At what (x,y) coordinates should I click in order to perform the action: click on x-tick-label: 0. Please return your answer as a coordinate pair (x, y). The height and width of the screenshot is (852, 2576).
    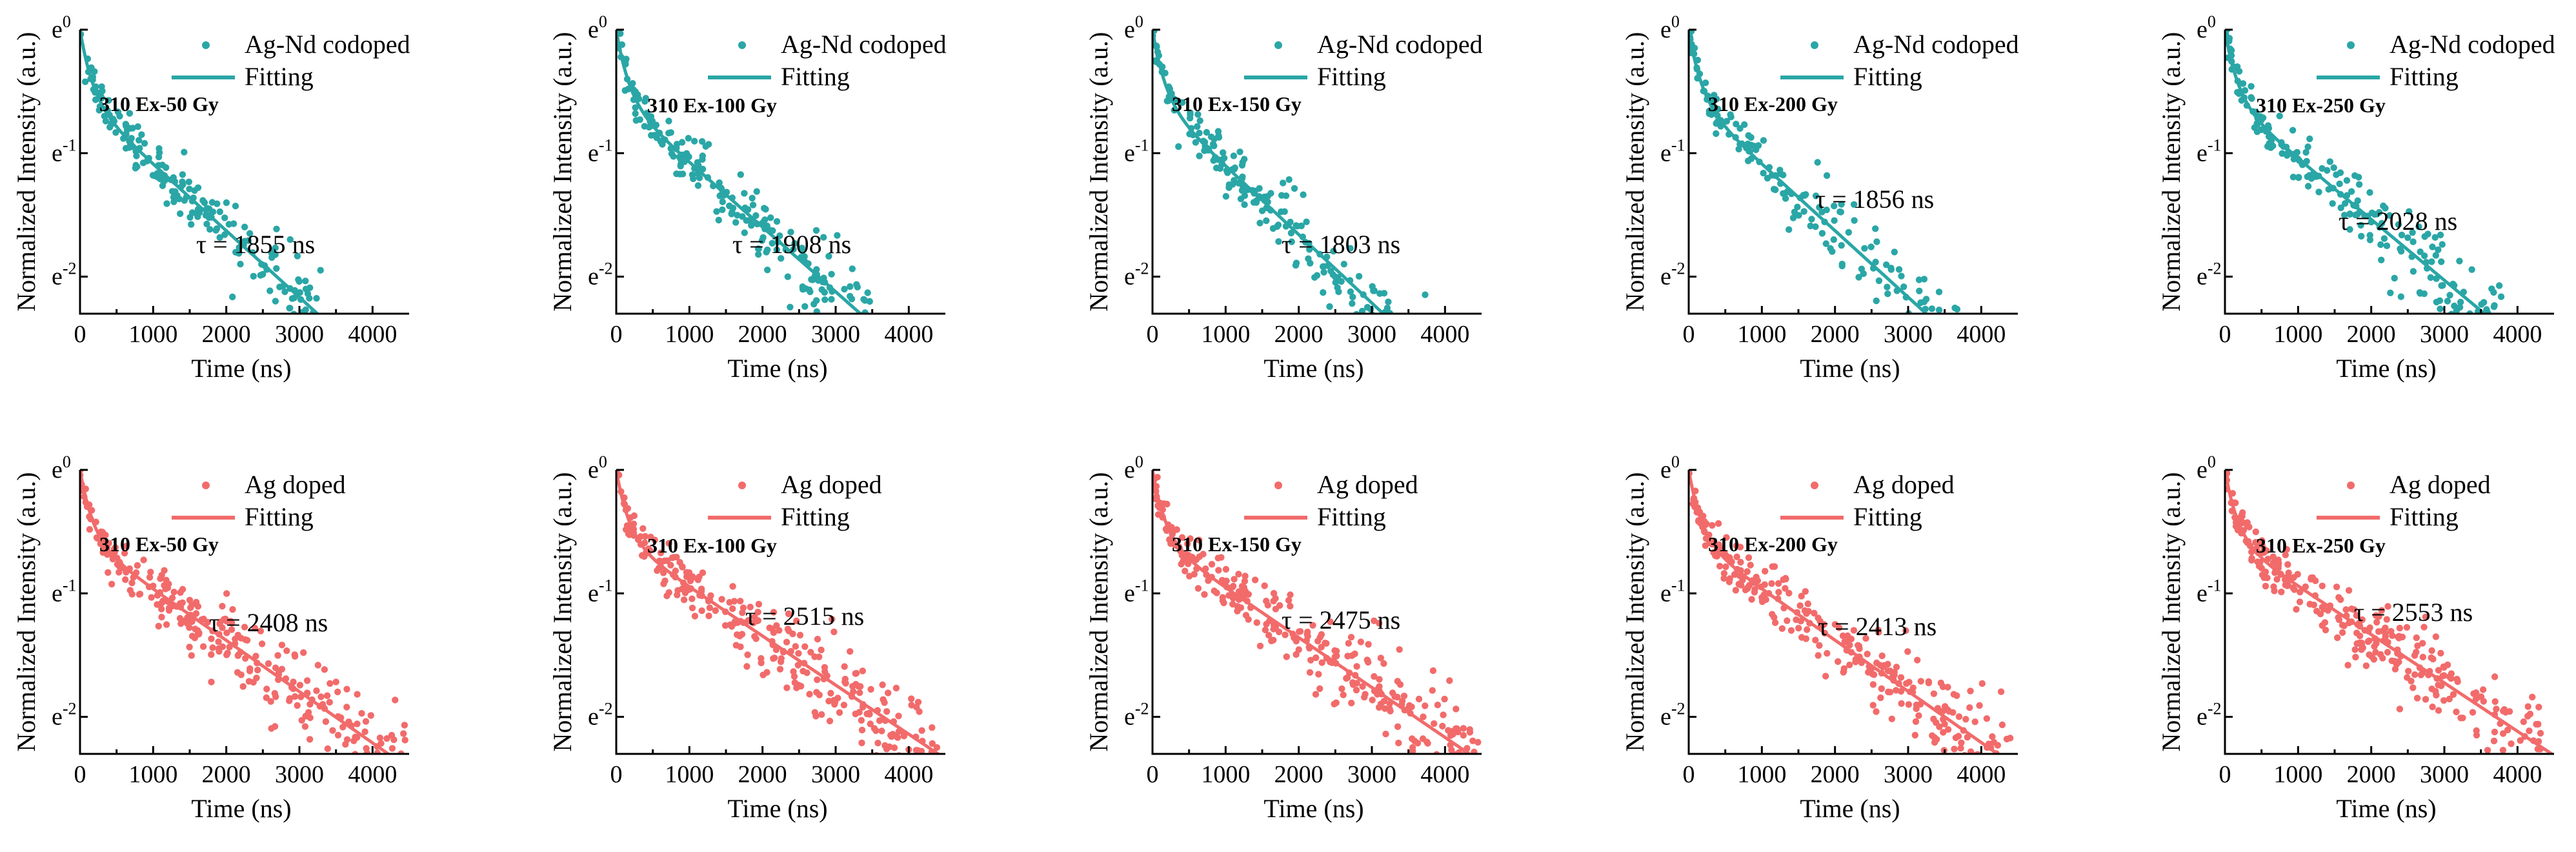
    Looking at the image, I should click on (1153, 775).